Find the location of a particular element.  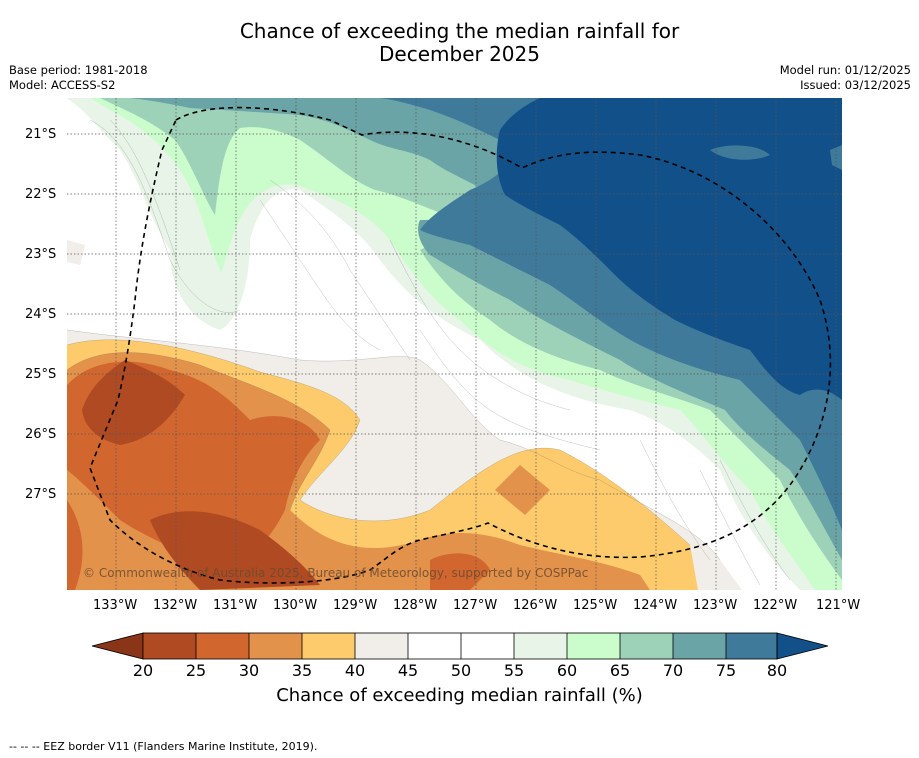

lon-label: 122°W is located at coordinates (775, 605).